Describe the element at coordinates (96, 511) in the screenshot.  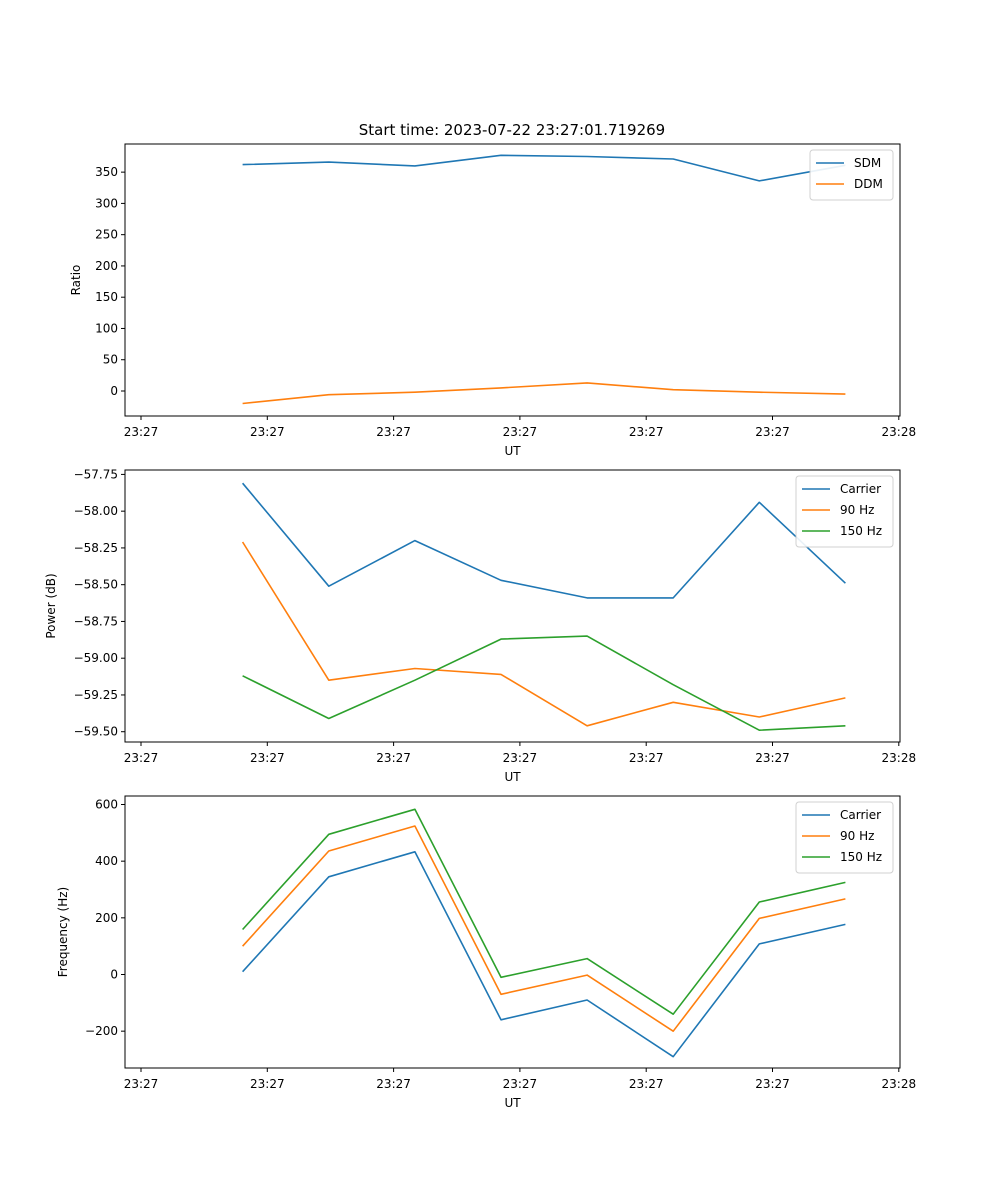
I see `y-tick-label: −58.00` at that location.